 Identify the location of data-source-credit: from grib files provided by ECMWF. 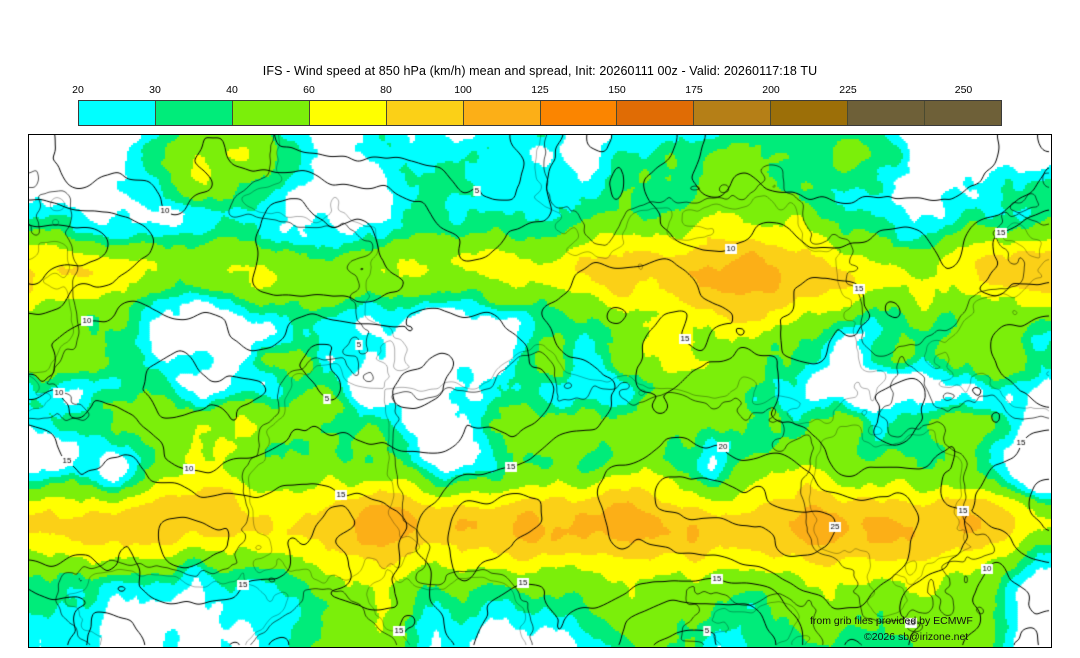
(891, 621).